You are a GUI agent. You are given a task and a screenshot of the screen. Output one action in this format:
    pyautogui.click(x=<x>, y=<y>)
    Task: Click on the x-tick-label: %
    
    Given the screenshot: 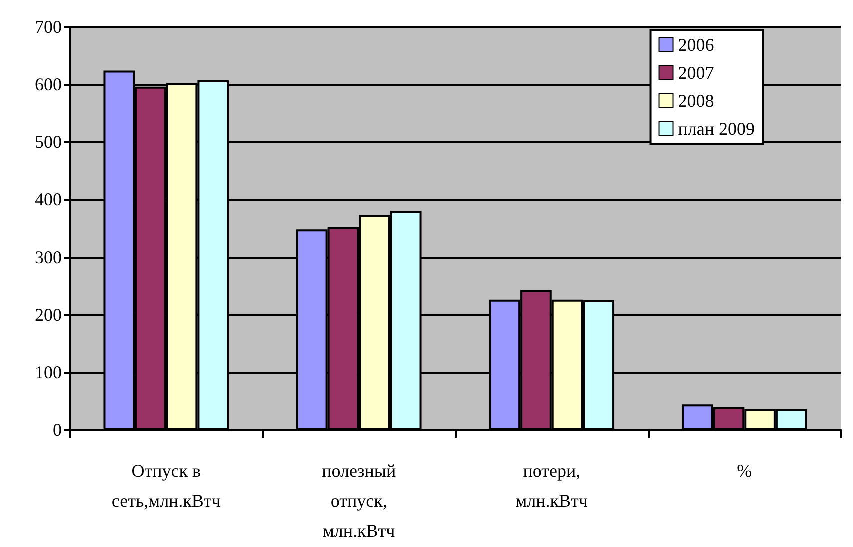 What is the action you would take?
    pyautogui.click(x=744, y=471)
    